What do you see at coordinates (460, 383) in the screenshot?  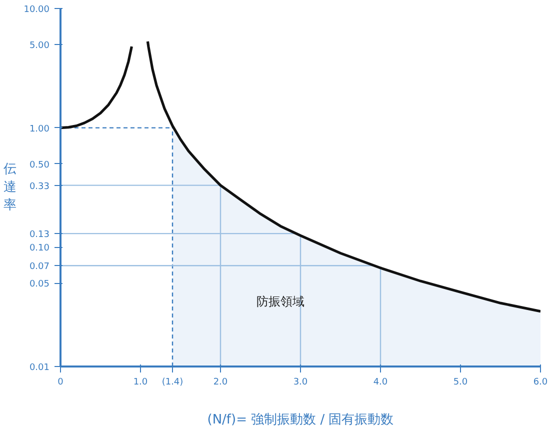 I see `x-tick-label: 5.0` at bounding box center [460, 383].